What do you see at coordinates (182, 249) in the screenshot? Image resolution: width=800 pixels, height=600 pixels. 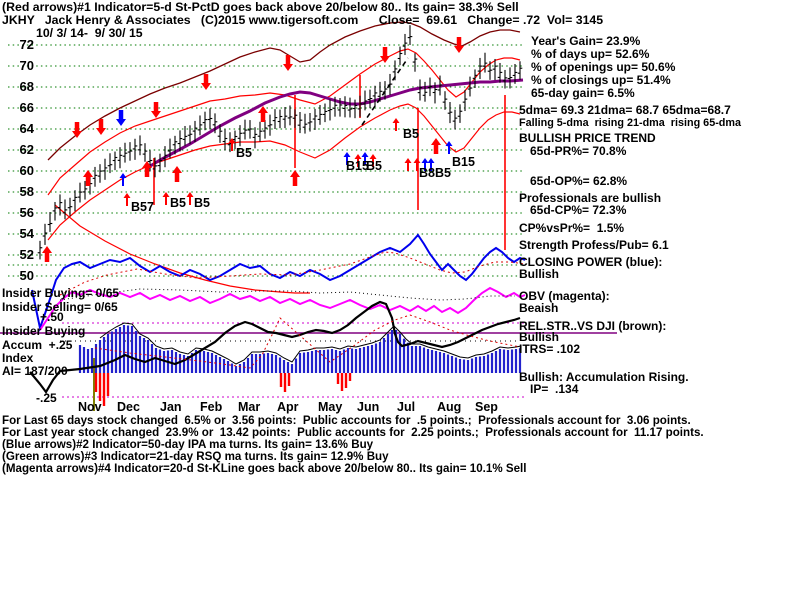 I see `outer-lower-red` at bounding box center [182, 249].